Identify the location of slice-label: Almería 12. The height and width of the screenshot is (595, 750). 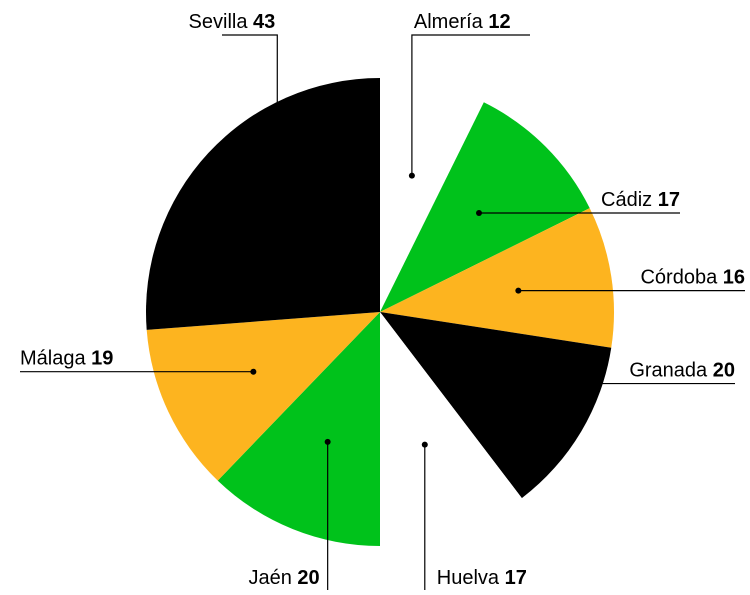
(462, 22).